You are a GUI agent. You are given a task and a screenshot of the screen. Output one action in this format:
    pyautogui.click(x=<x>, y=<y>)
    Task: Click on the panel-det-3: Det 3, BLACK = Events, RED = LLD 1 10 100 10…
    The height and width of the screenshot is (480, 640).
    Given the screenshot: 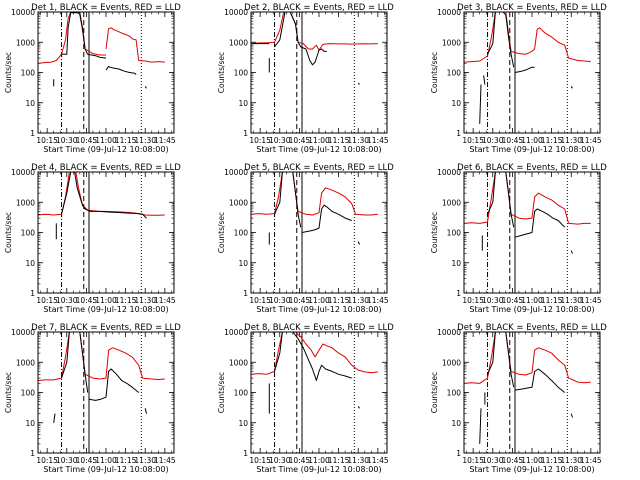 What is the action you would take?
    pyautogui.click(x=518, y=78)
    